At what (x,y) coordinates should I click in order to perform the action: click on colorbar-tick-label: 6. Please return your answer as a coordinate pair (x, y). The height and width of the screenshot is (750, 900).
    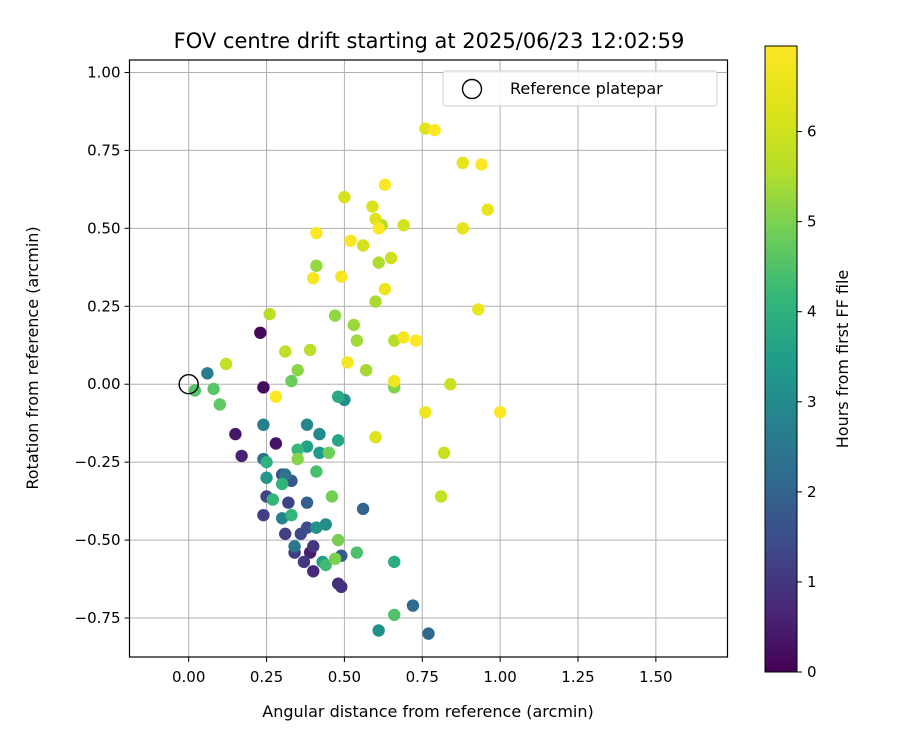
    Looking at the image, I should click on (812, 132).